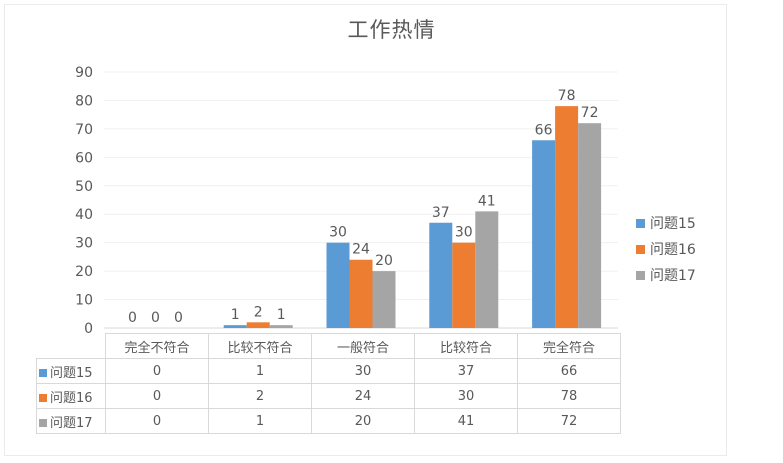 This screenshot has width=783, height=463. What do you see at coordinates (384, 261) in the screenshot?
I see `data-label: 20` at bounding box center [384, 261].